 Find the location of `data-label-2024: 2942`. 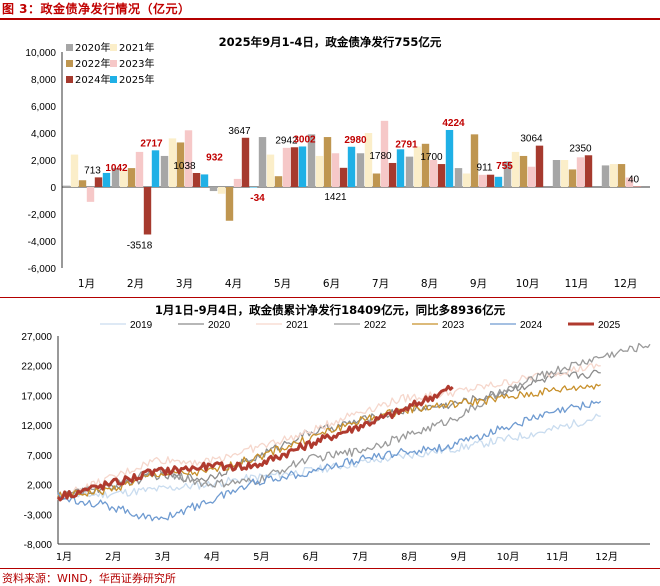

data-label-2024: 2942 is located at coordinates (286, 140).